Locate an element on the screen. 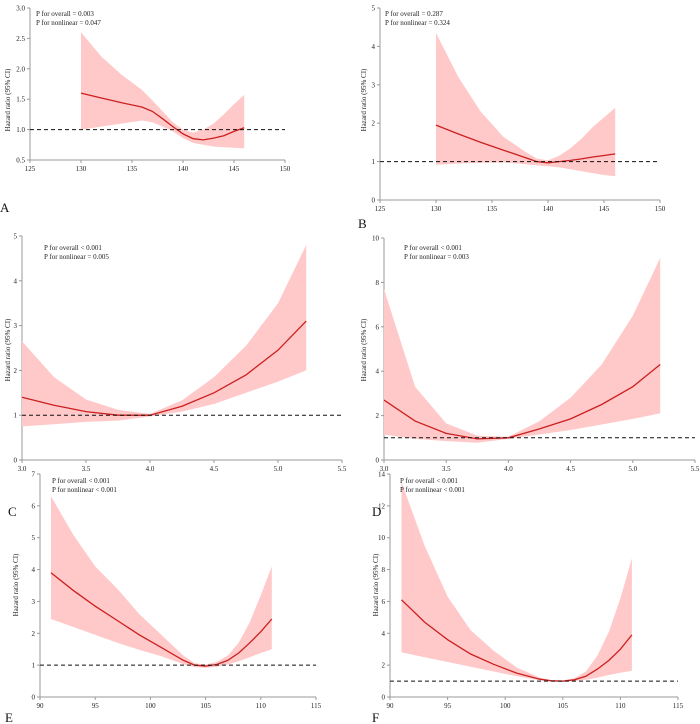 This screenshot has width=700, height=724. y-tick-label: 2.0 is located at coordinates (20, 69).